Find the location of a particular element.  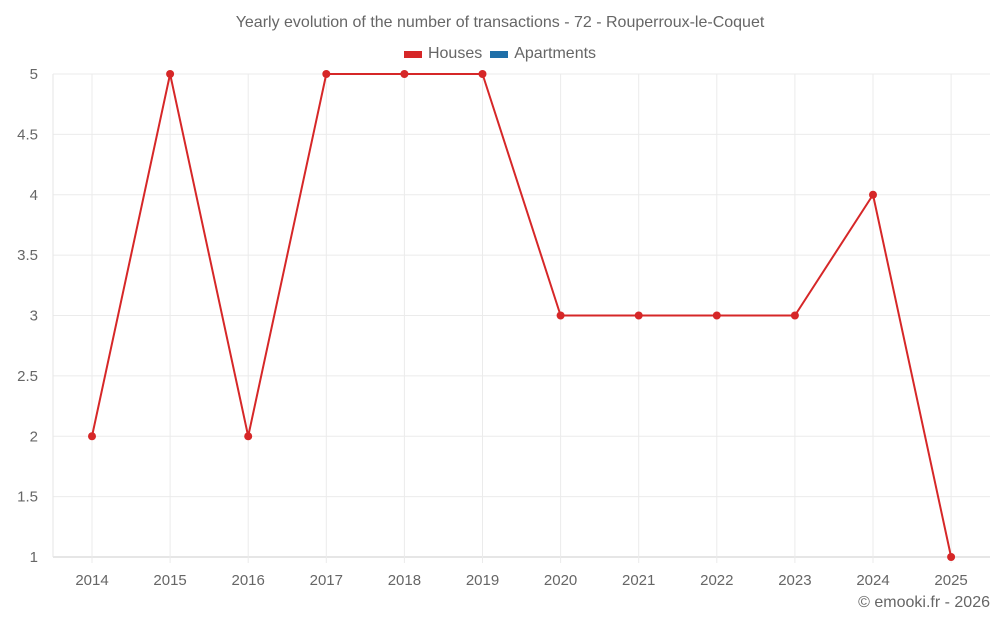

y-tick-label: 1 is located at coordinates (34, 557).